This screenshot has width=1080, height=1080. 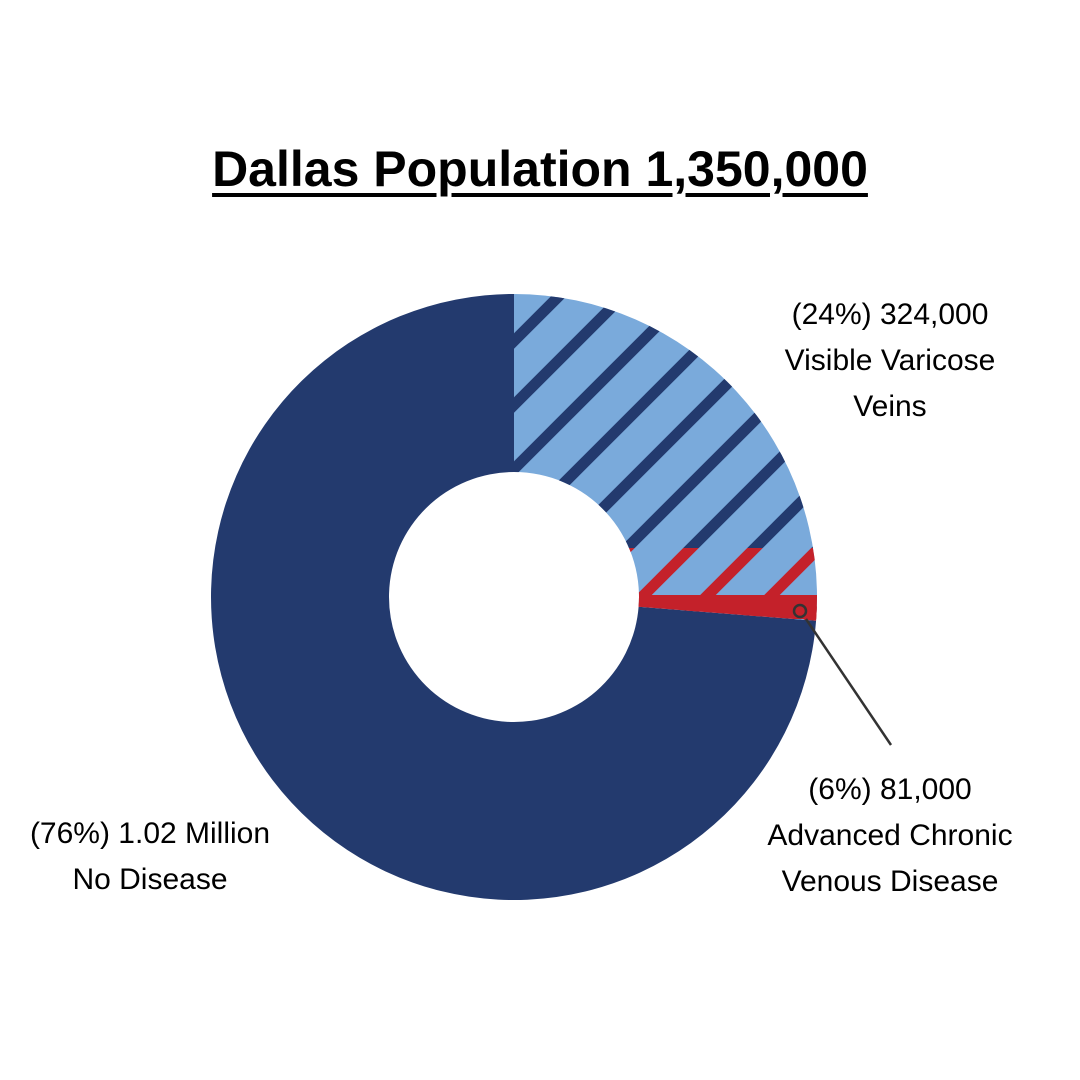 I want to click on chart-title: Dallas Population 1,350,000, so click(x=540, y=169).